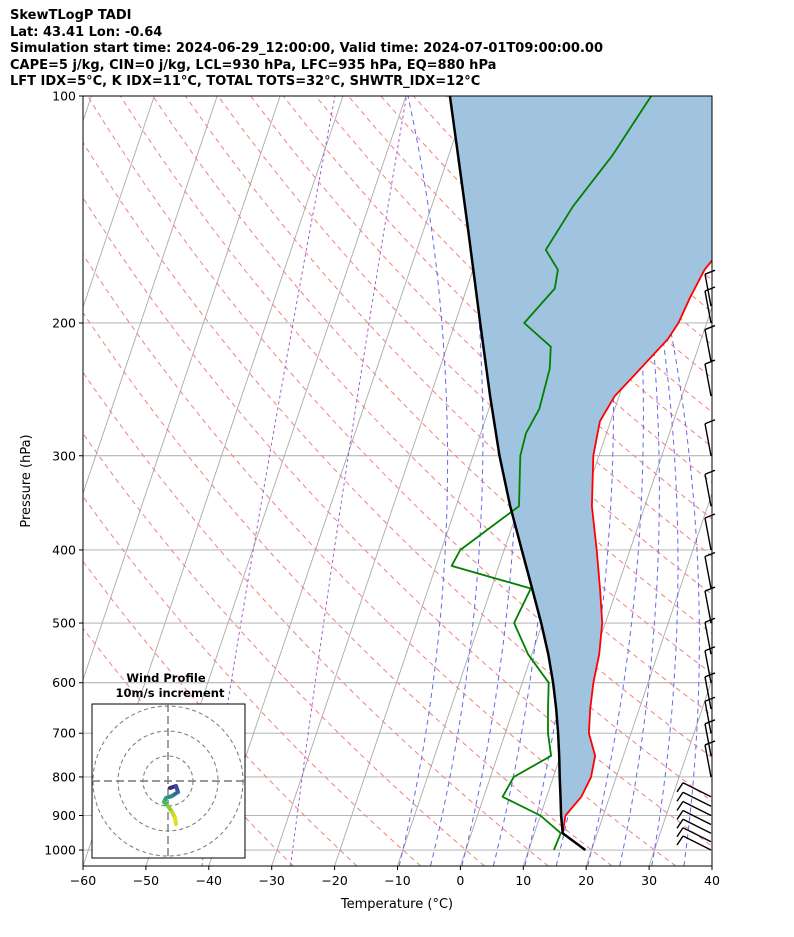 This screenshot has width=794, height=937. Describe the element at coordinates (64, 549) in the screenshot. I see `y-tick-label: 400` at that location.